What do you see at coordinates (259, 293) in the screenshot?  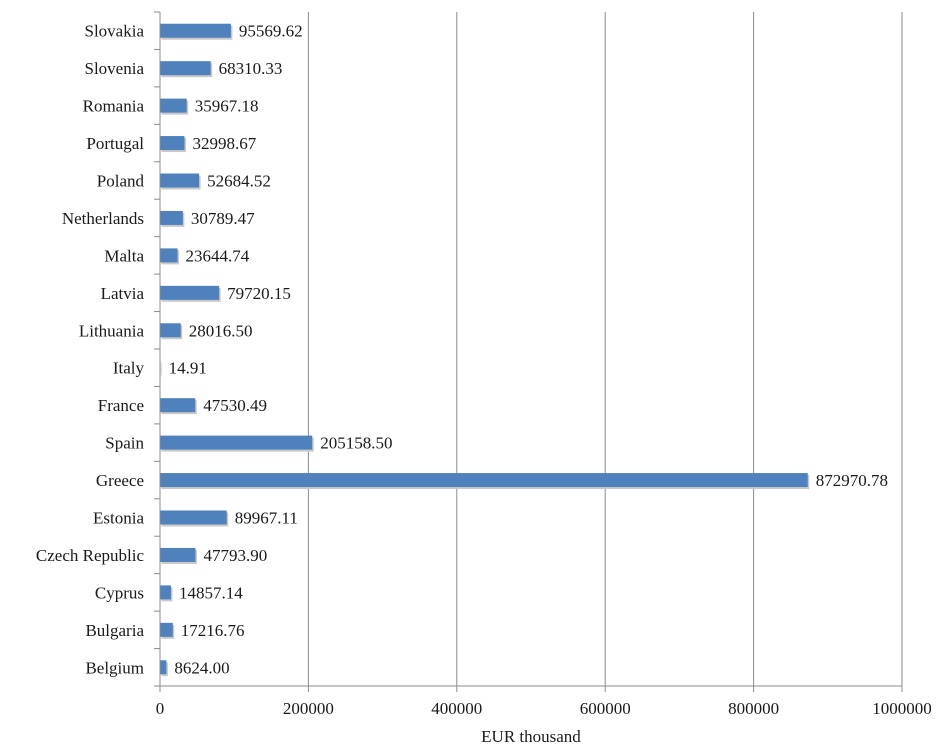 I see `data-label-latvia: 79720.15` at bounding box center [259, 293].